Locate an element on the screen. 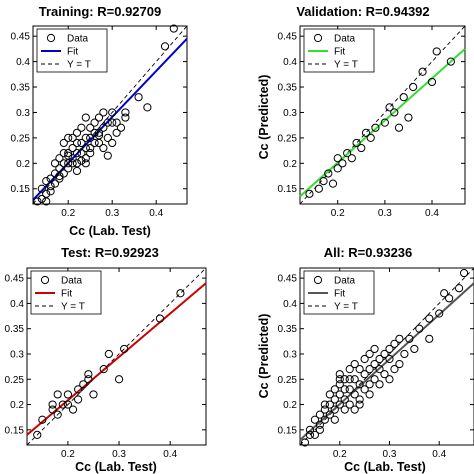 This screenshot has height=474, width=474. y-tick-label: 0.3 is located at coordinates (290, 113).